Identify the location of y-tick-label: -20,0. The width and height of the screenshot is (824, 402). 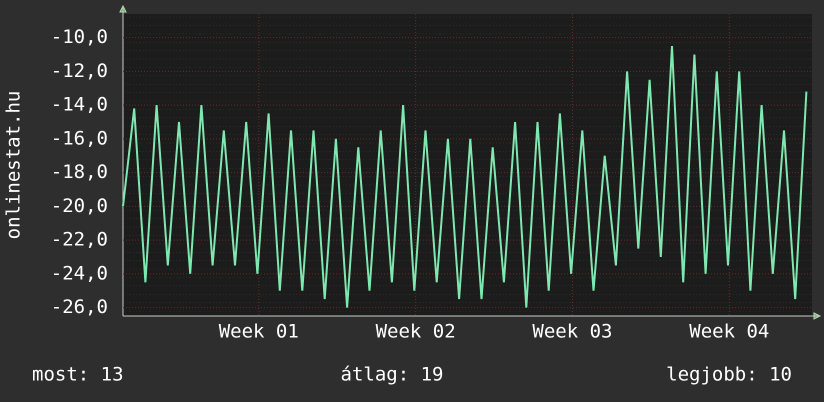
(79, 206).